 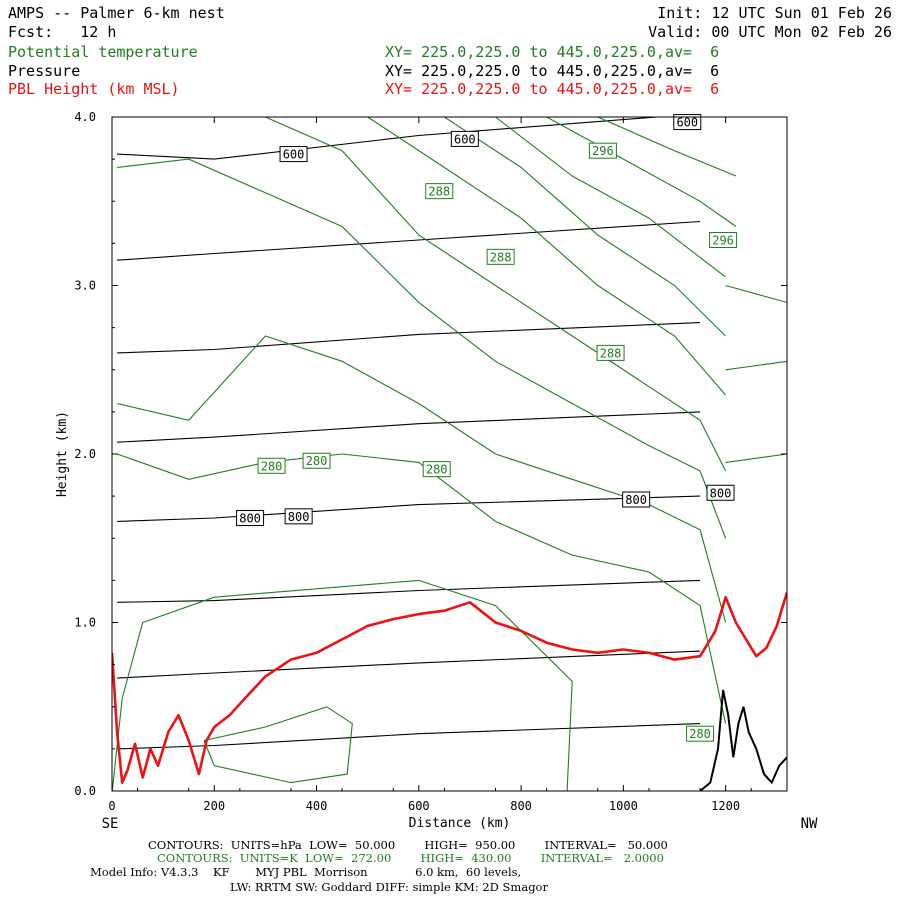 What do you see at coordinates (94, 89) in the screenshot?
I see `field-pbl-name: PBL Height (km MSL)` at bounding box center [94, 89].